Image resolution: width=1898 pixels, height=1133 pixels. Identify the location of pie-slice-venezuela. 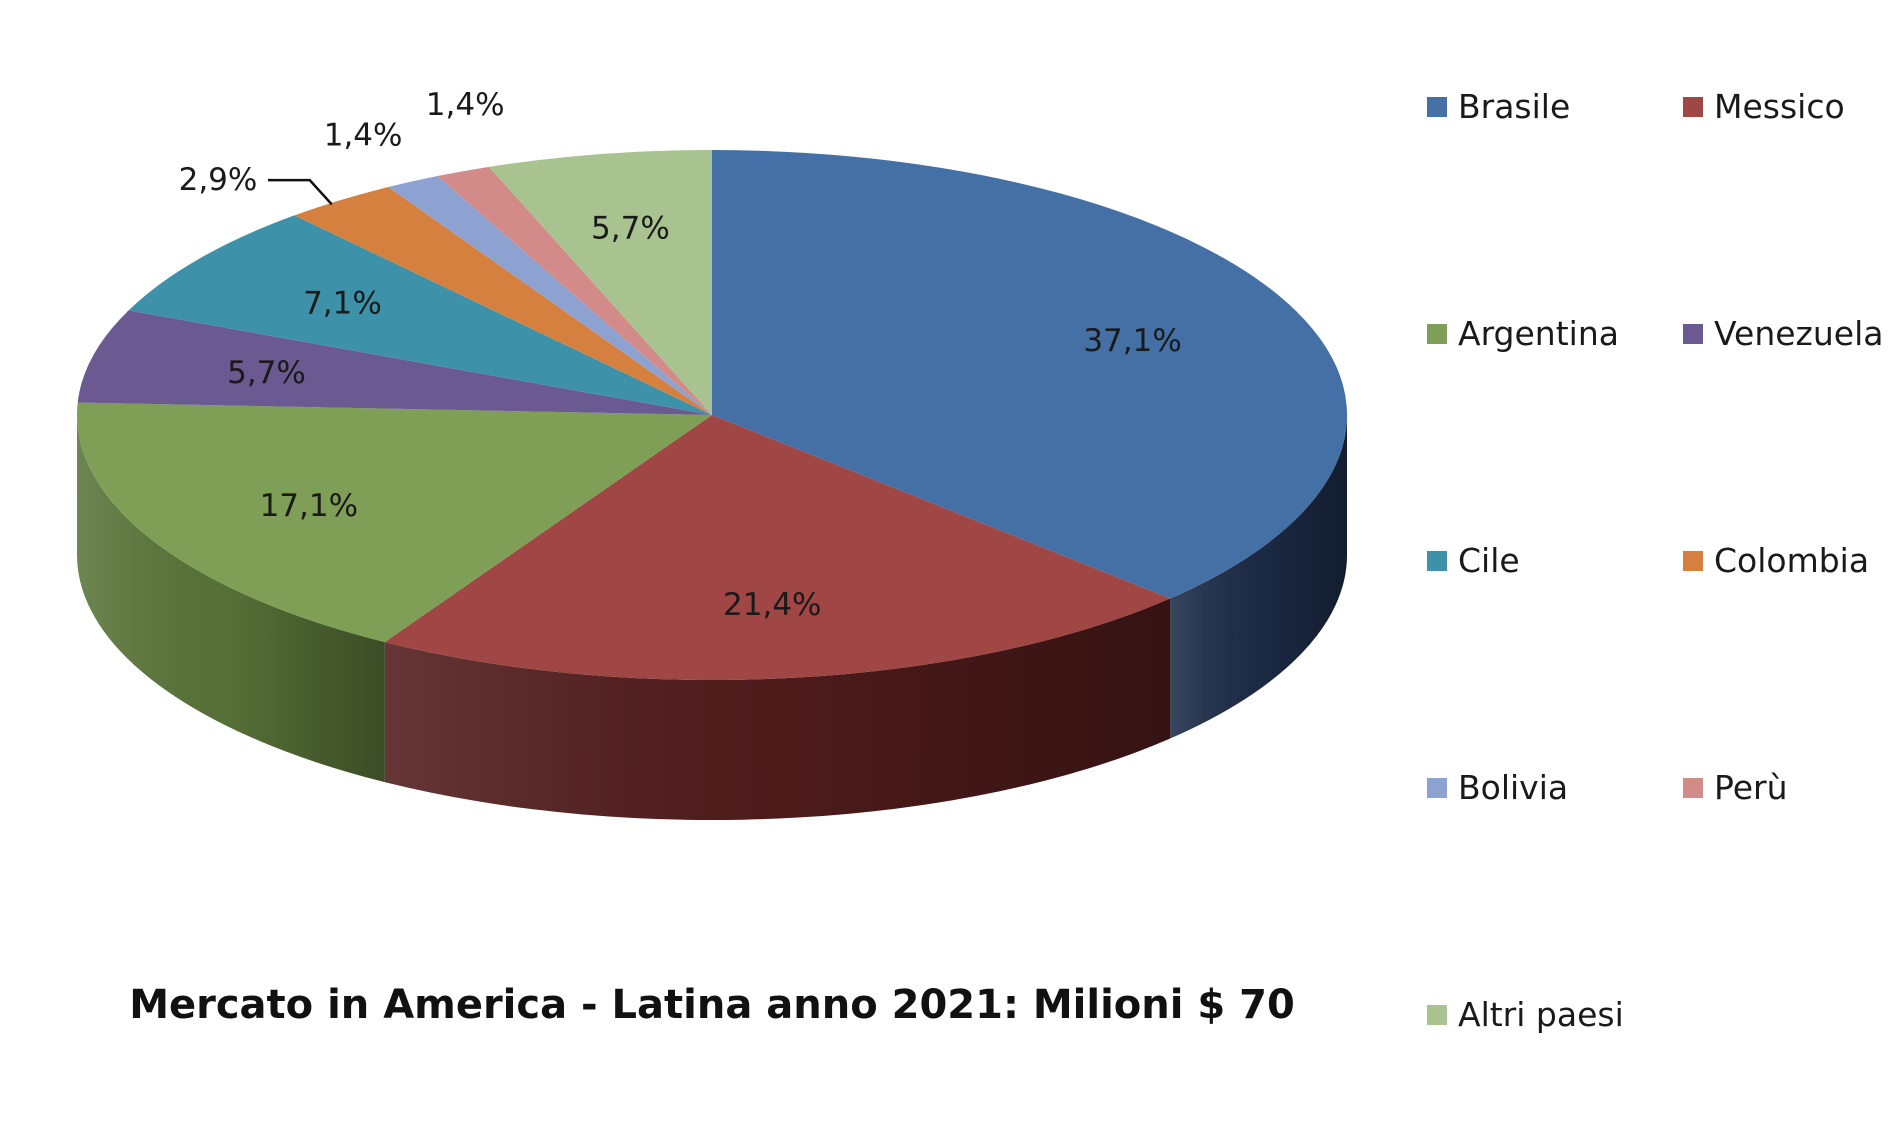
(394, 362).